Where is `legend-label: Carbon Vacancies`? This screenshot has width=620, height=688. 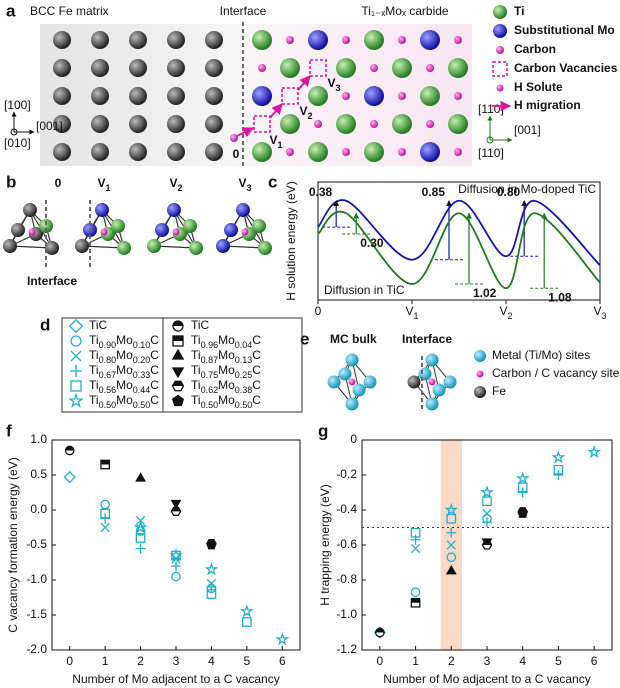
legend-label: Carbon Vacancies is located at coordinates (566, 68).